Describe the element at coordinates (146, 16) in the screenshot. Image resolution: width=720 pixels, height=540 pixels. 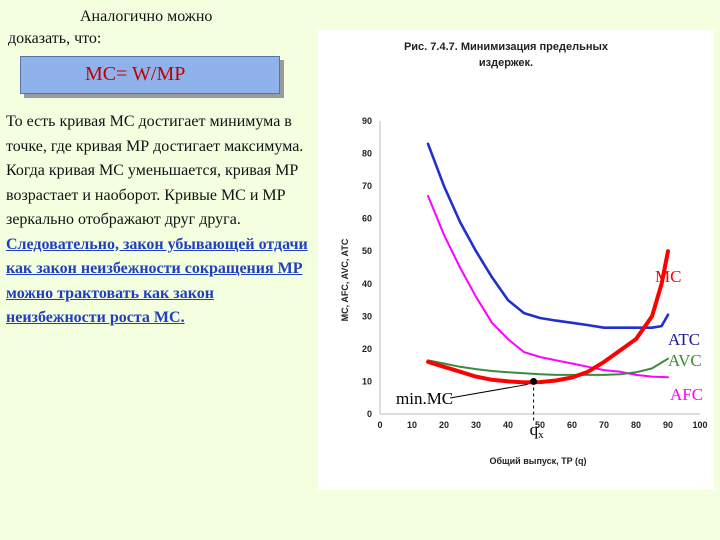
I see `intro-line-1: Аналогично можно` at that location.